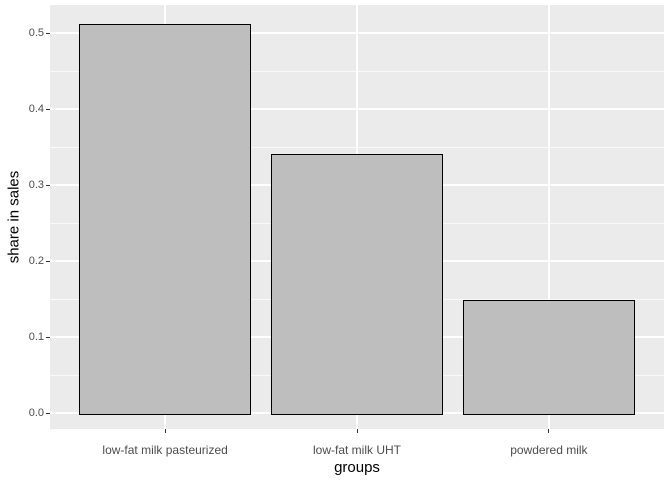  What do you see at coordinates (36, 412) in the screenshot?
I see `y-tick-label: 0.0` at bounding box center [36, 412].